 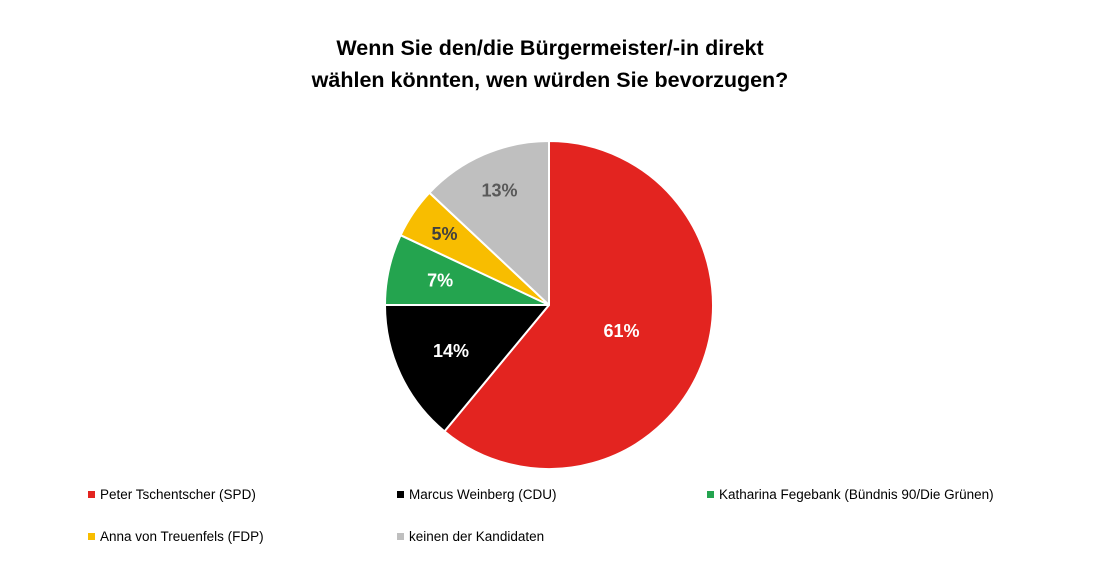 I want to click on pie-data-labels: 61% 14% 7% 5% 13%, so click(x=533, y=271).